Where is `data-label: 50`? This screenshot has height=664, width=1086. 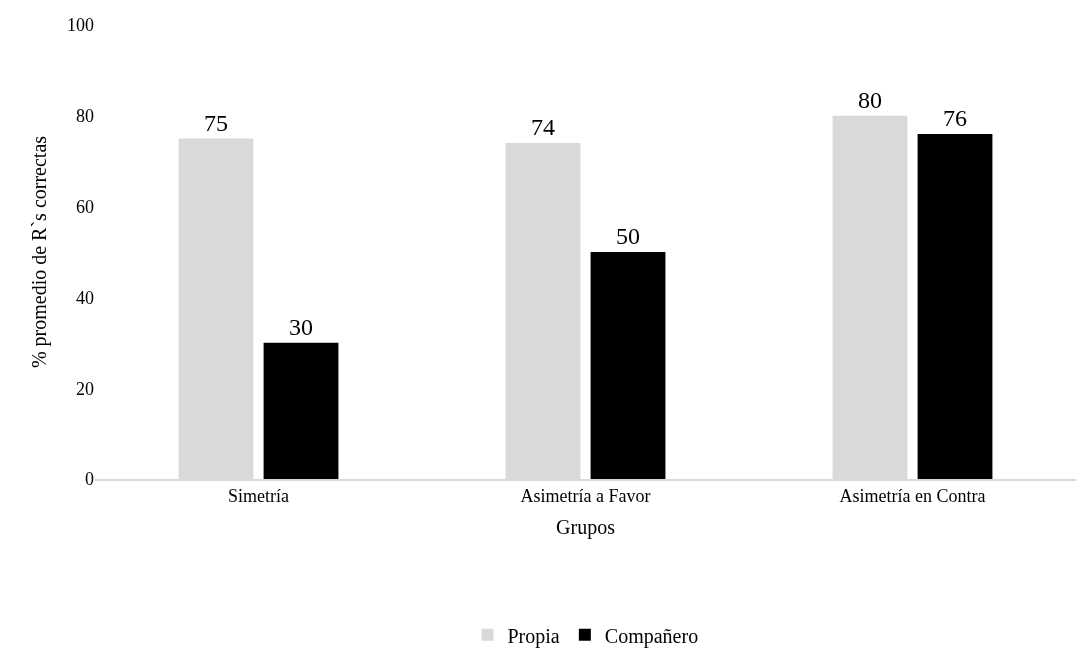 data-label: 50 is located at coordinates (628, 236).